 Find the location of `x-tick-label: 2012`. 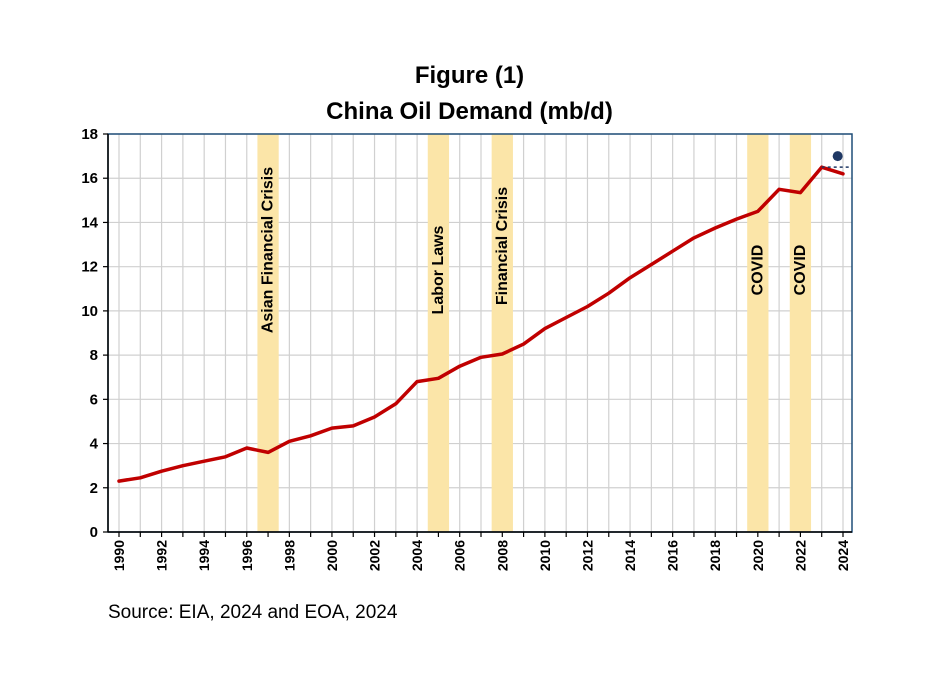

x-tick-label: 2012 is located at coordinates (587, 555).